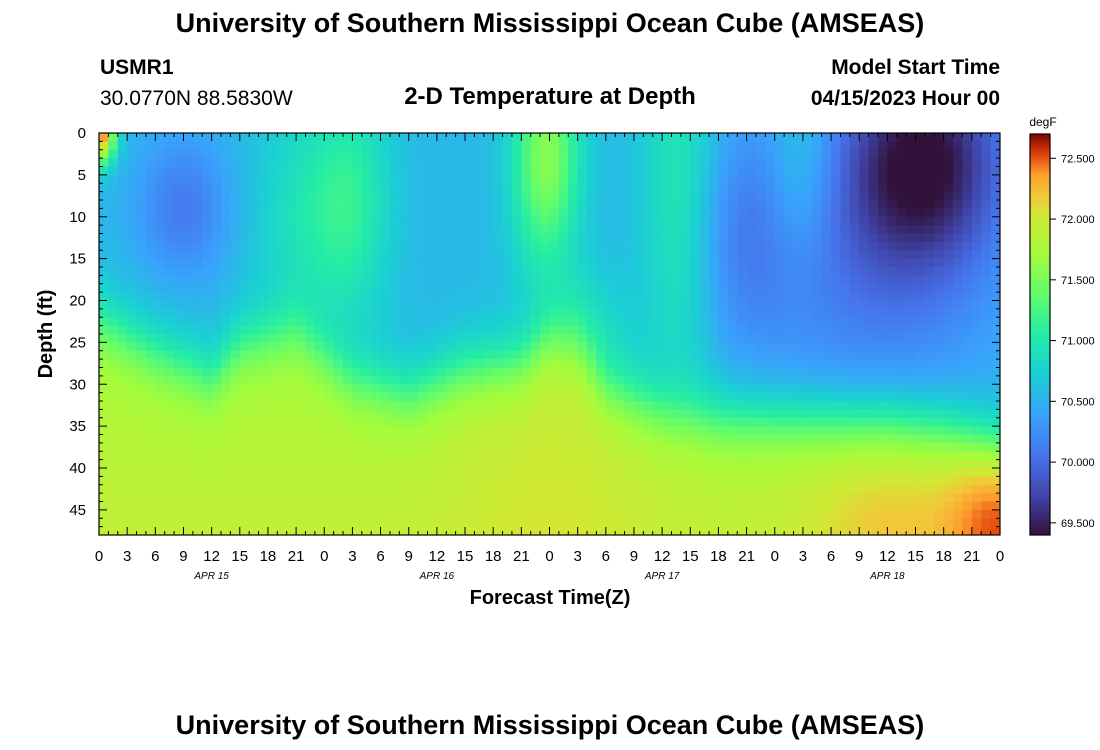  What do you see at coordinates (634, 556) in the screenshot?
I see `x-tick-label: 9` at bounding box center [634, 556].